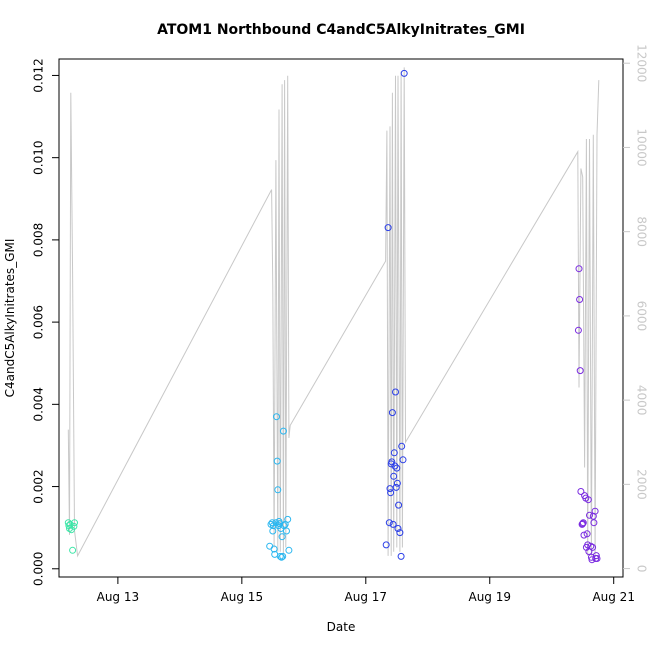 The image size is (650, 650). Describe the element at coordinates (642, 316) in the screenshot. I see `right-y-tick-label: 6000` at that location.